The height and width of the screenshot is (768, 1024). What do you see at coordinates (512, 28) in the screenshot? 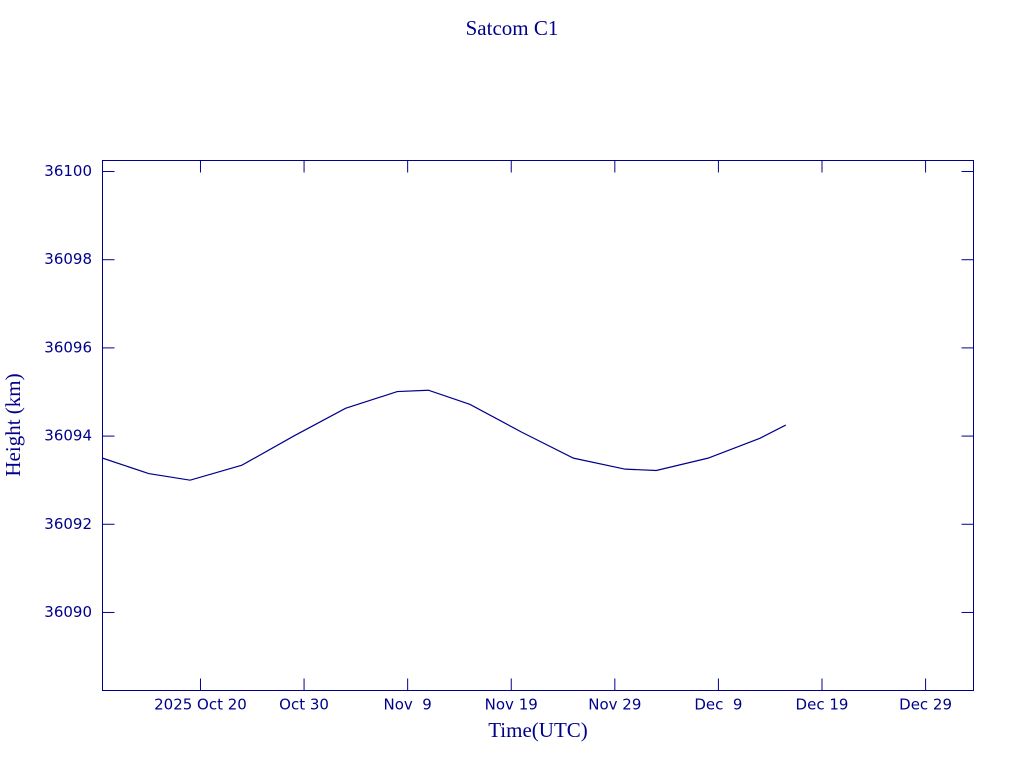
I see `chart-title: Satcom C1` at bounding box center [512, 28].